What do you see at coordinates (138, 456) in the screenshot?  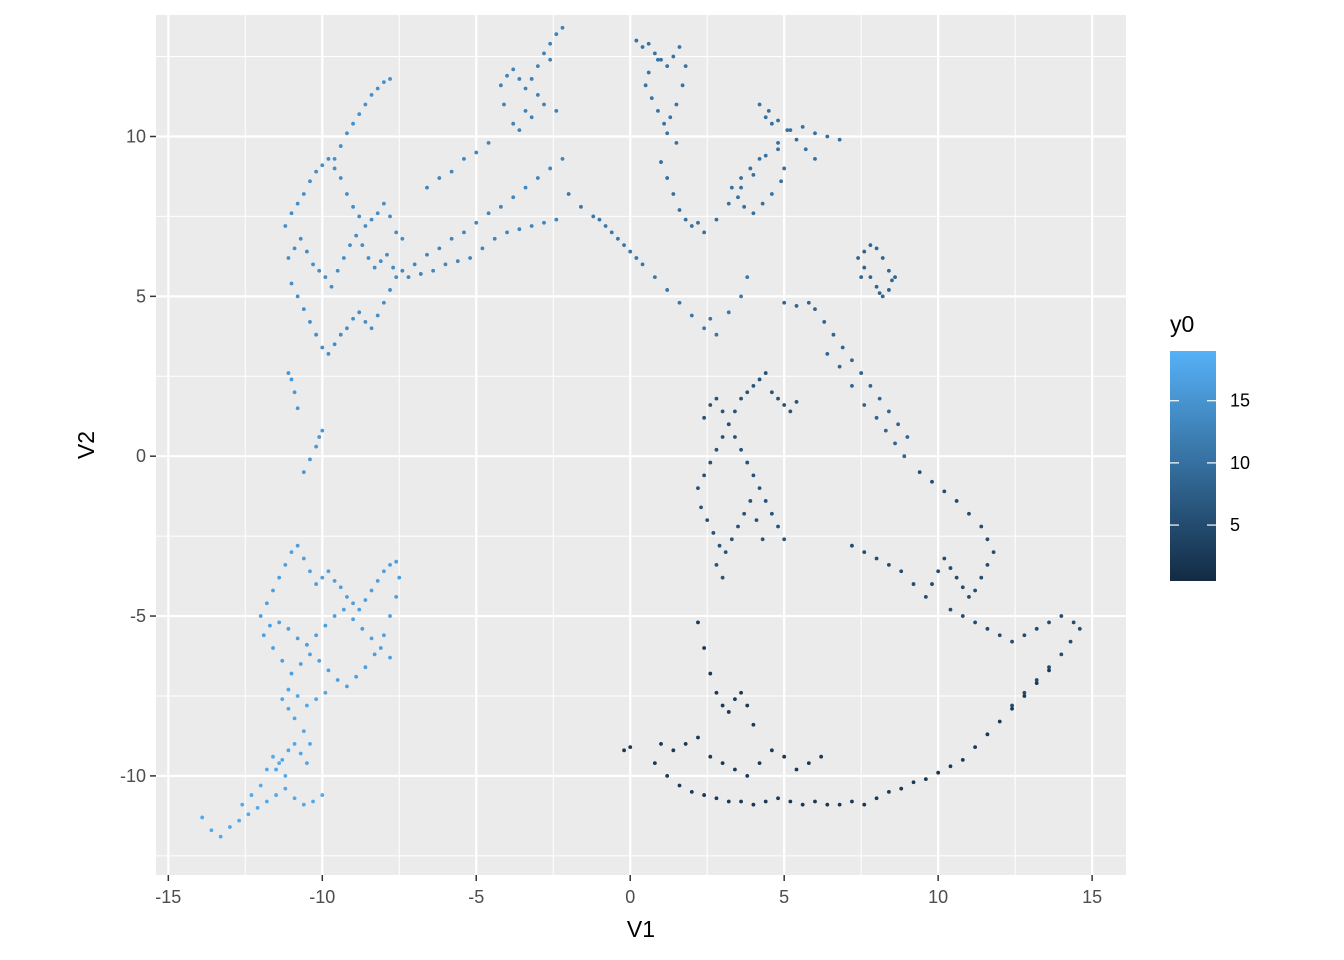 I see `y-axis-ticks: -10 -5 0 5 10` at bounding box center [138, 456].